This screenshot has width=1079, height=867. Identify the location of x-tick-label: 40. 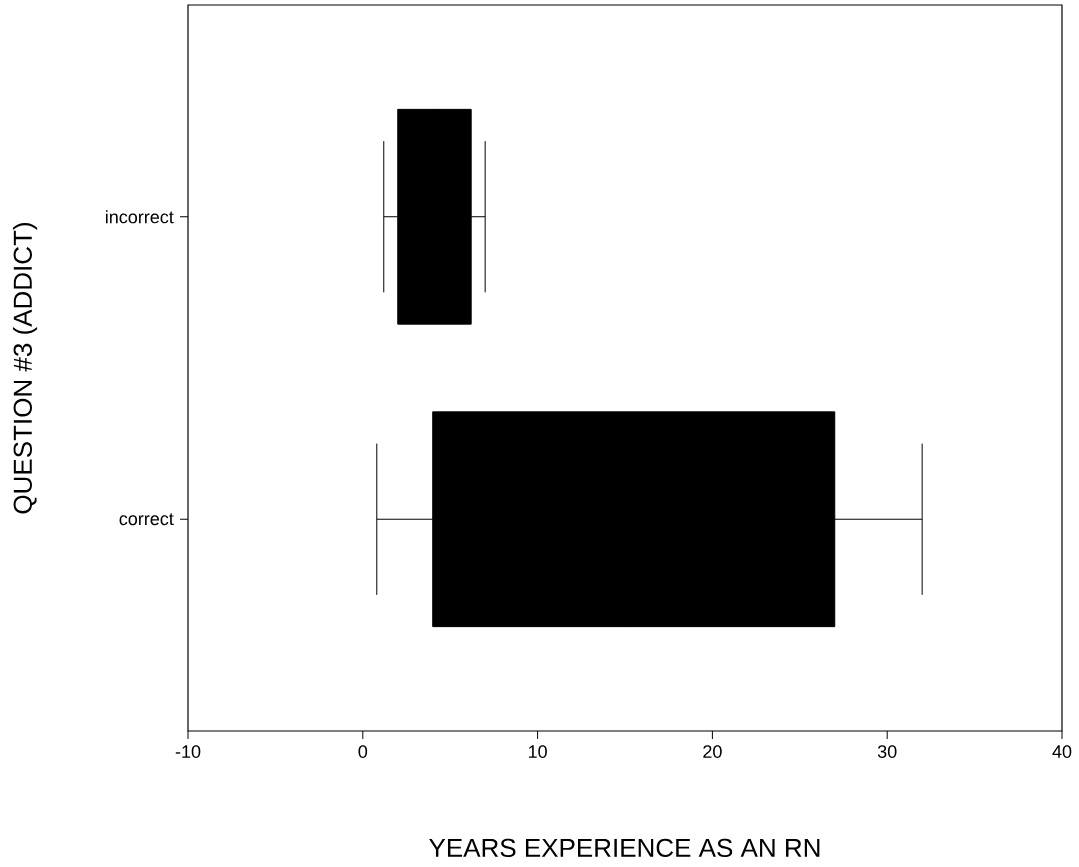
(1062, 751).